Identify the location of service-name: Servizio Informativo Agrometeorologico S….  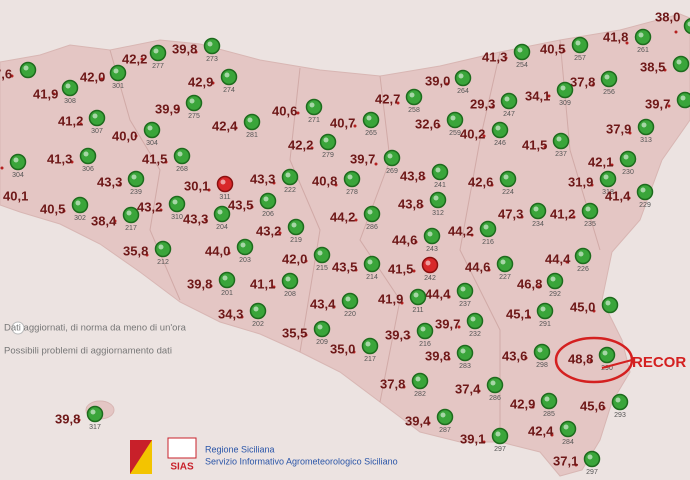
(301, 461).